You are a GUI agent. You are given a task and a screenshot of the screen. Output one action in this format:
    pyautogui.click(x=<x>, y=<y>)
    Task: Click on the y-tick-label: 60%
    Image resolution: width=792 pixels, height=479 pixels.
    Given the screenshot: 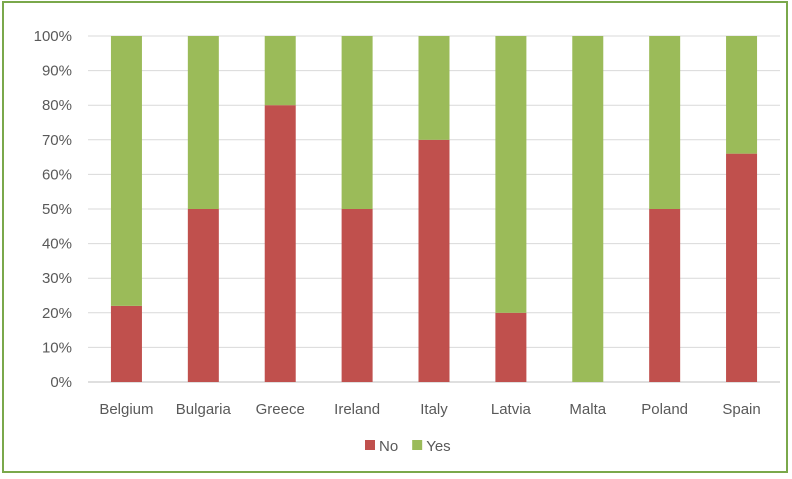 What is the action you would take?
    pyautogui.click(x=57, y=174)
    